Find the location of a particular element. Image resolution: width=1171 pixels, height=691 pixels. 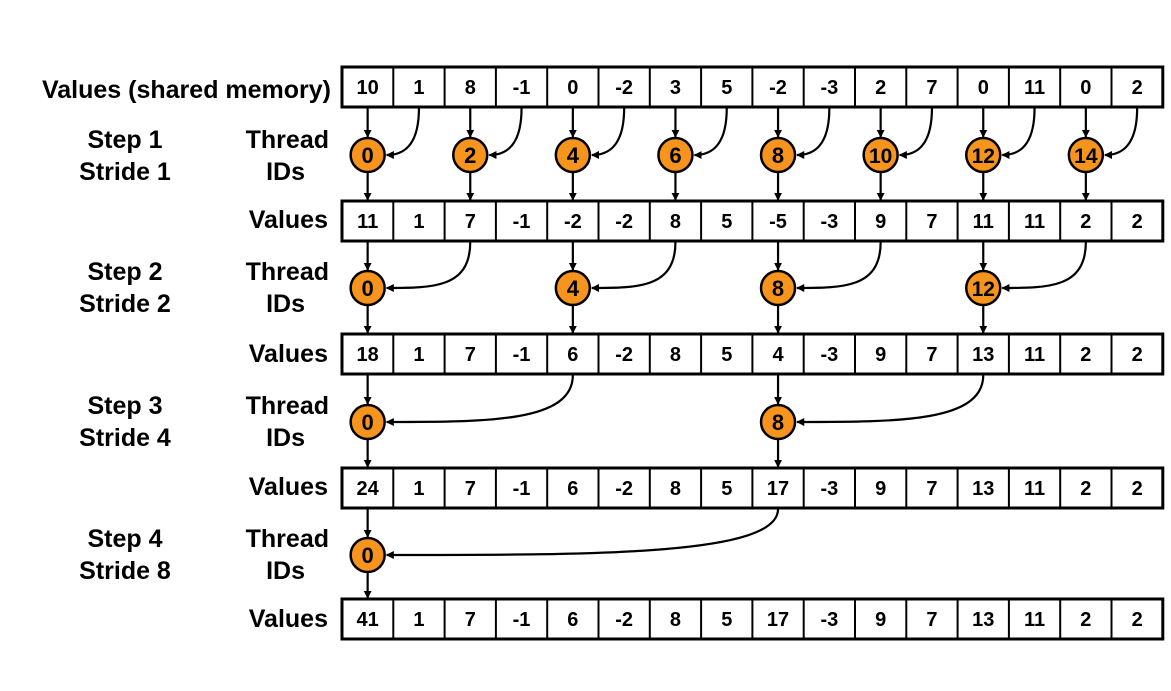

array-cell-value: 4 is located at coordinates (778, 355).